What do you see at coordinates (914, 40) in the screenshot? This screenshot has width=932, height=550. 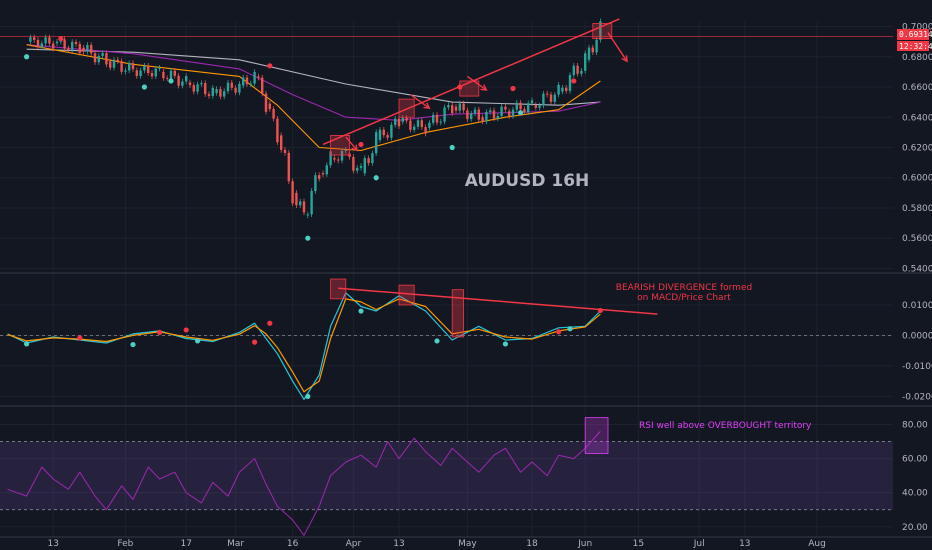 I see `last-price-tag: 0.69314 12:32:42` at bounding box center [914, 40].